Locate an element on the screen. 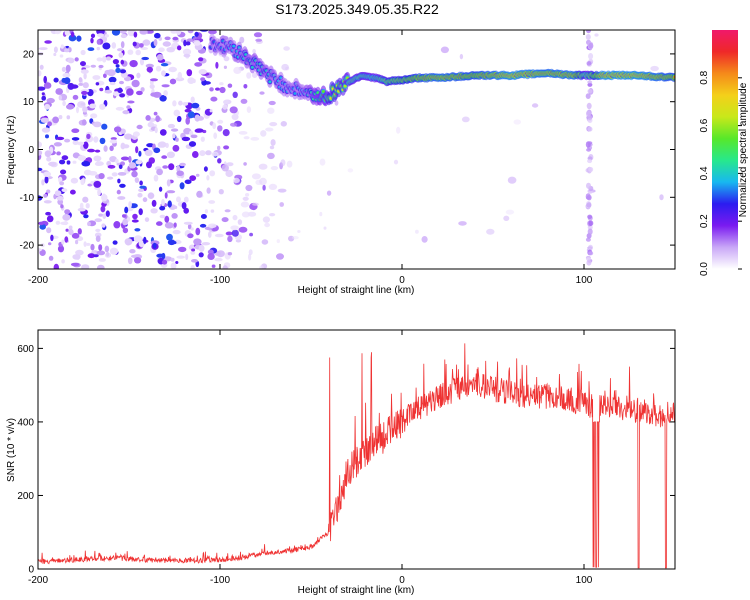 This screenshot has height=600, width=750. y-tick-label: 10 is located at coordinates (29, 102).